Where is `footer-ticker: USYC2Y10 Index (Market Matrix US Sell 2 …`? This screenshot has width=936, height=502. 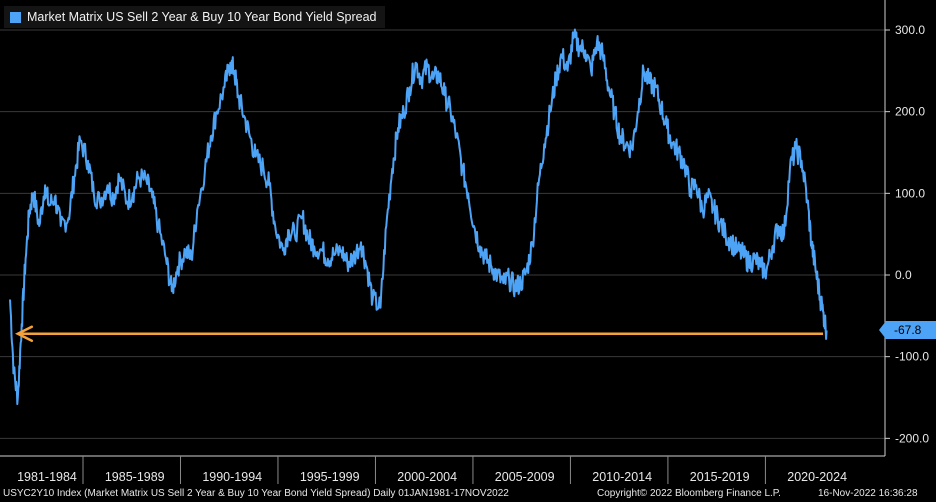
footer-ticker: USYC2Y10 Index (Market Matrix US Sell 2 … is located at coordinates (256, 493).